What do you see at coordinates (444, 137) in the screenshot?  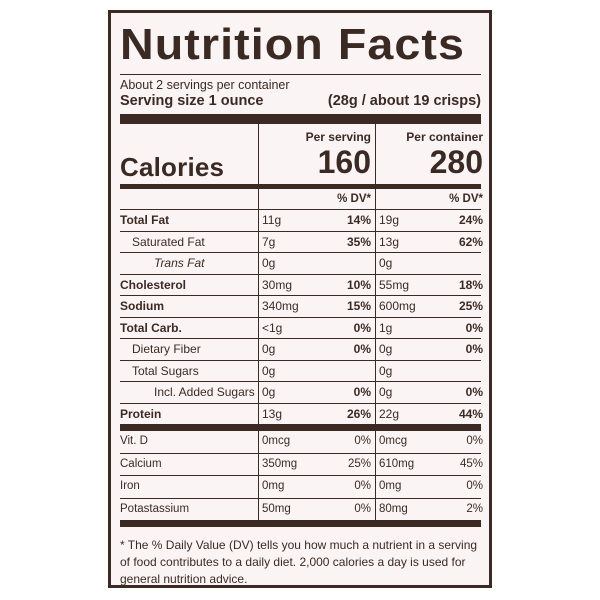 I see `per-container-header: Per container` at bounding box center [444, 137].